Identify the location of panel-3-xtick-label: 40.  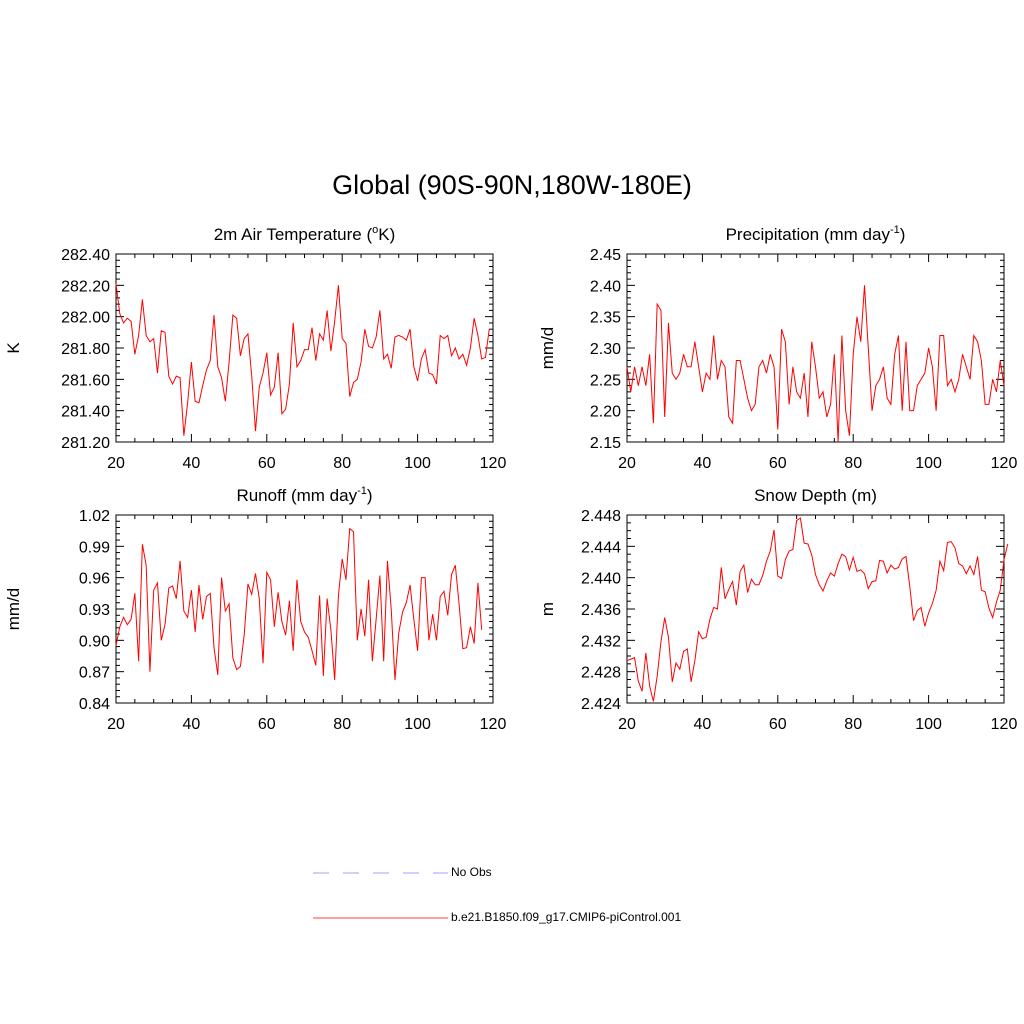
(192, 724).